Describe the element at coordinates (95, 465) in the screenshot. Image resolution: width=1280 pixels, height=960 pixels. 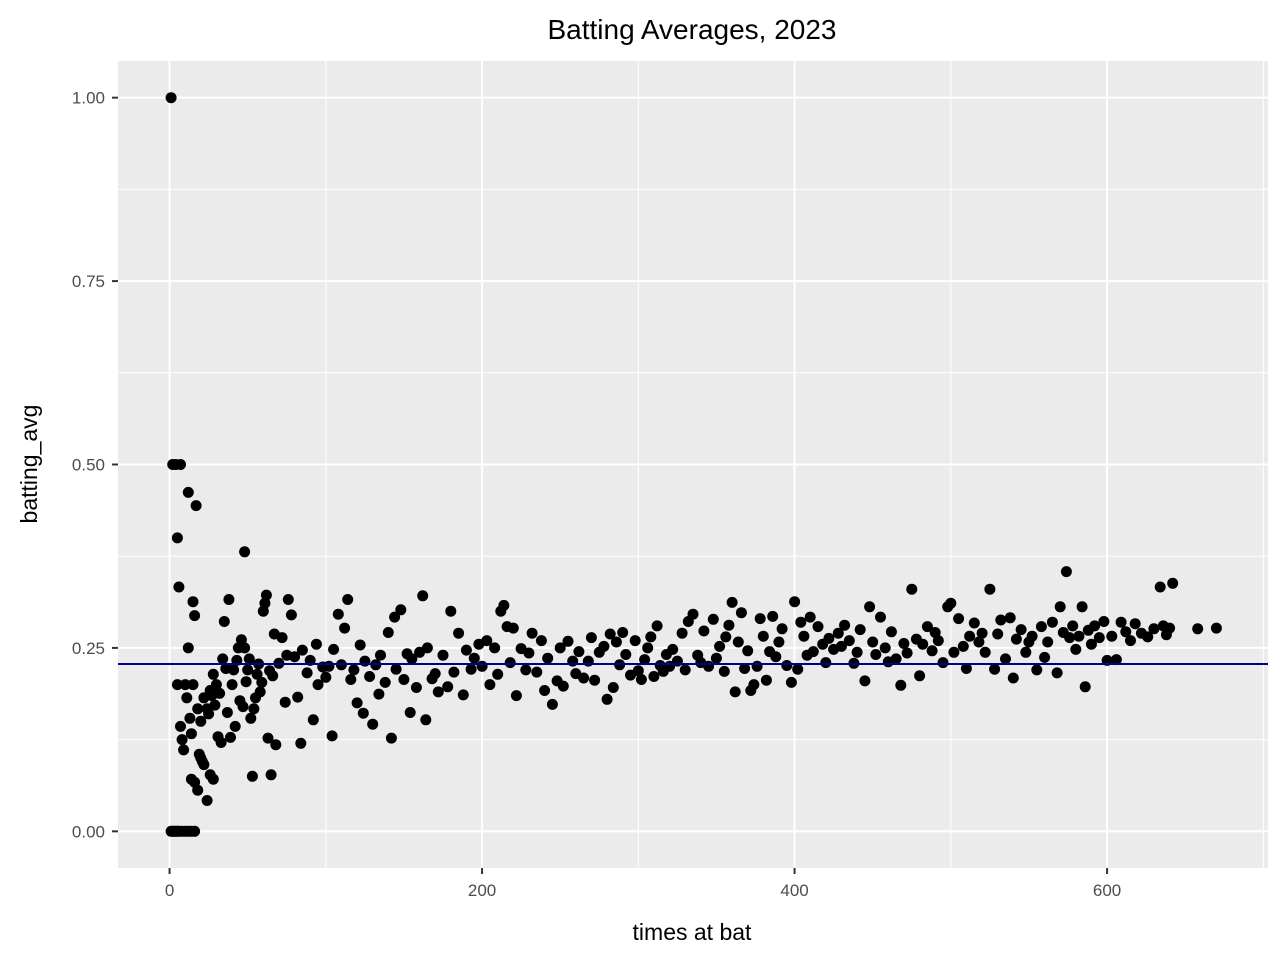
I see `y-axis: 0.00 0.25 0.50 0.75 1.00` at that location.